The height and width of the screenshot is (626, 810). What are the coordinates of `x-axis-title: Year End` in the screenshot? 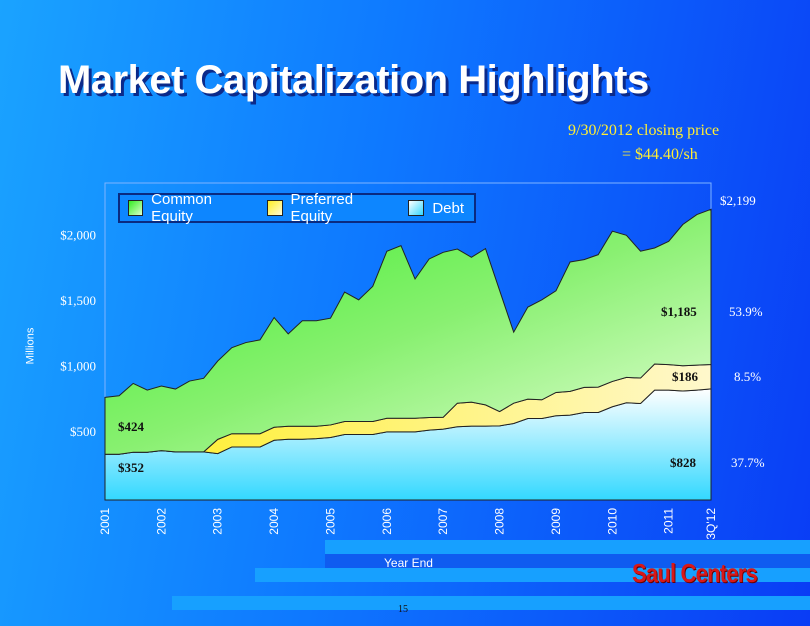 It's located at (408, 563).